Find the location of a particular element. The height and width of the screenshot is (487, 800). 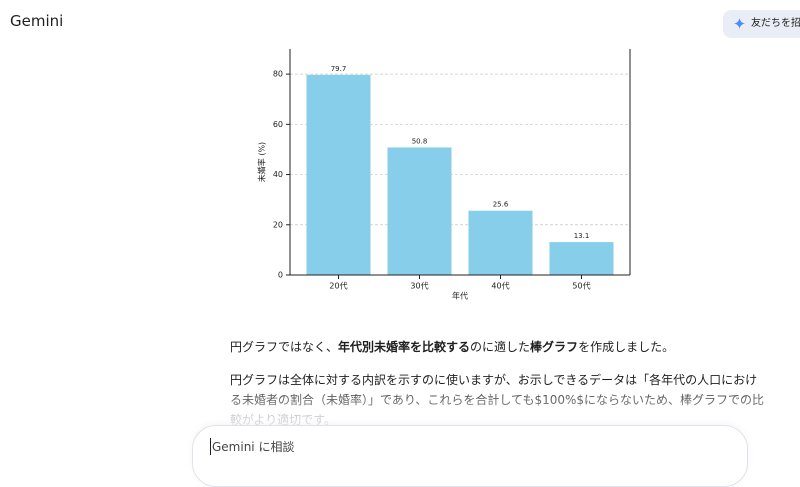

y-axis-label: 未婚率 (%) is located at coordinates (262, 162).